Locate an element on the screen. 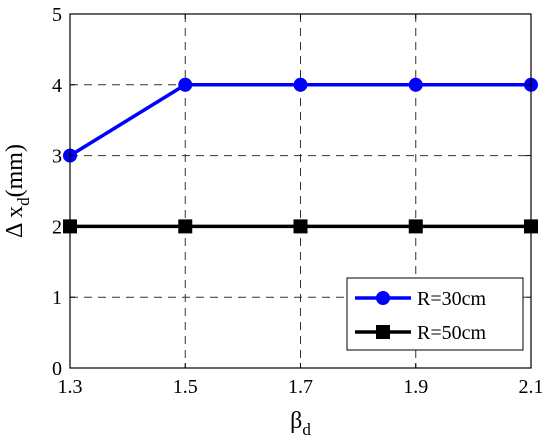  x-tick-label: 1.3 is located at coordinates (70, 387).